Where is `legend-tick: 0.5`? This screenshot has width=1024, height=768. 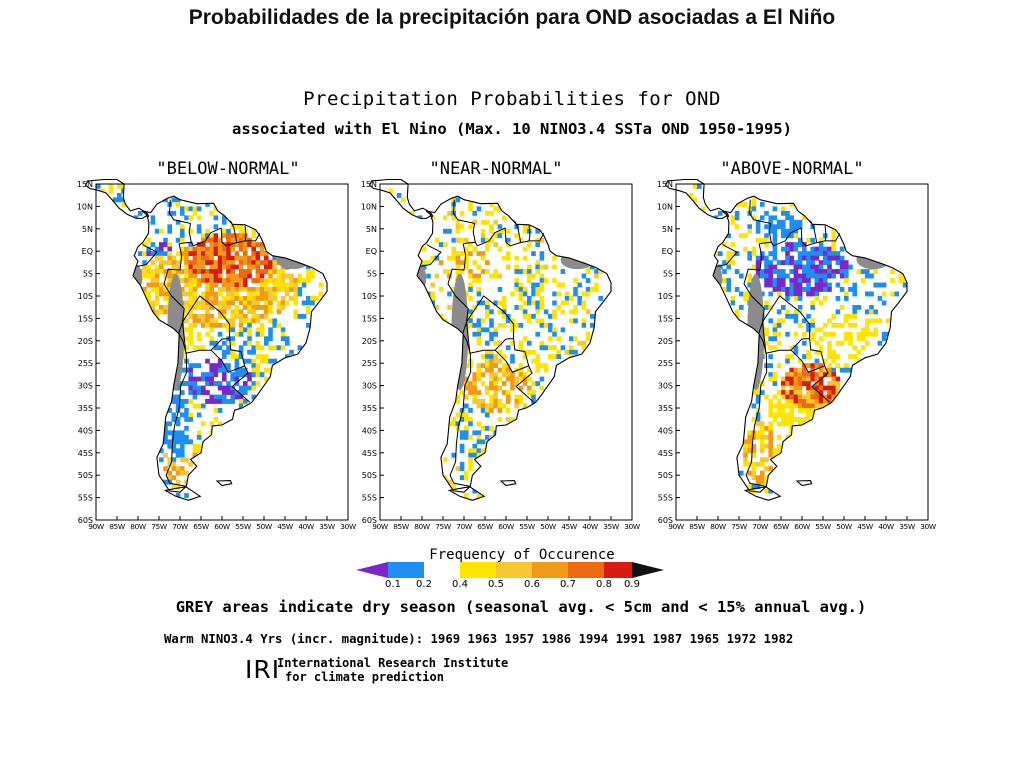 legend-tick: 0.5 is located at coordinates (496, 584).